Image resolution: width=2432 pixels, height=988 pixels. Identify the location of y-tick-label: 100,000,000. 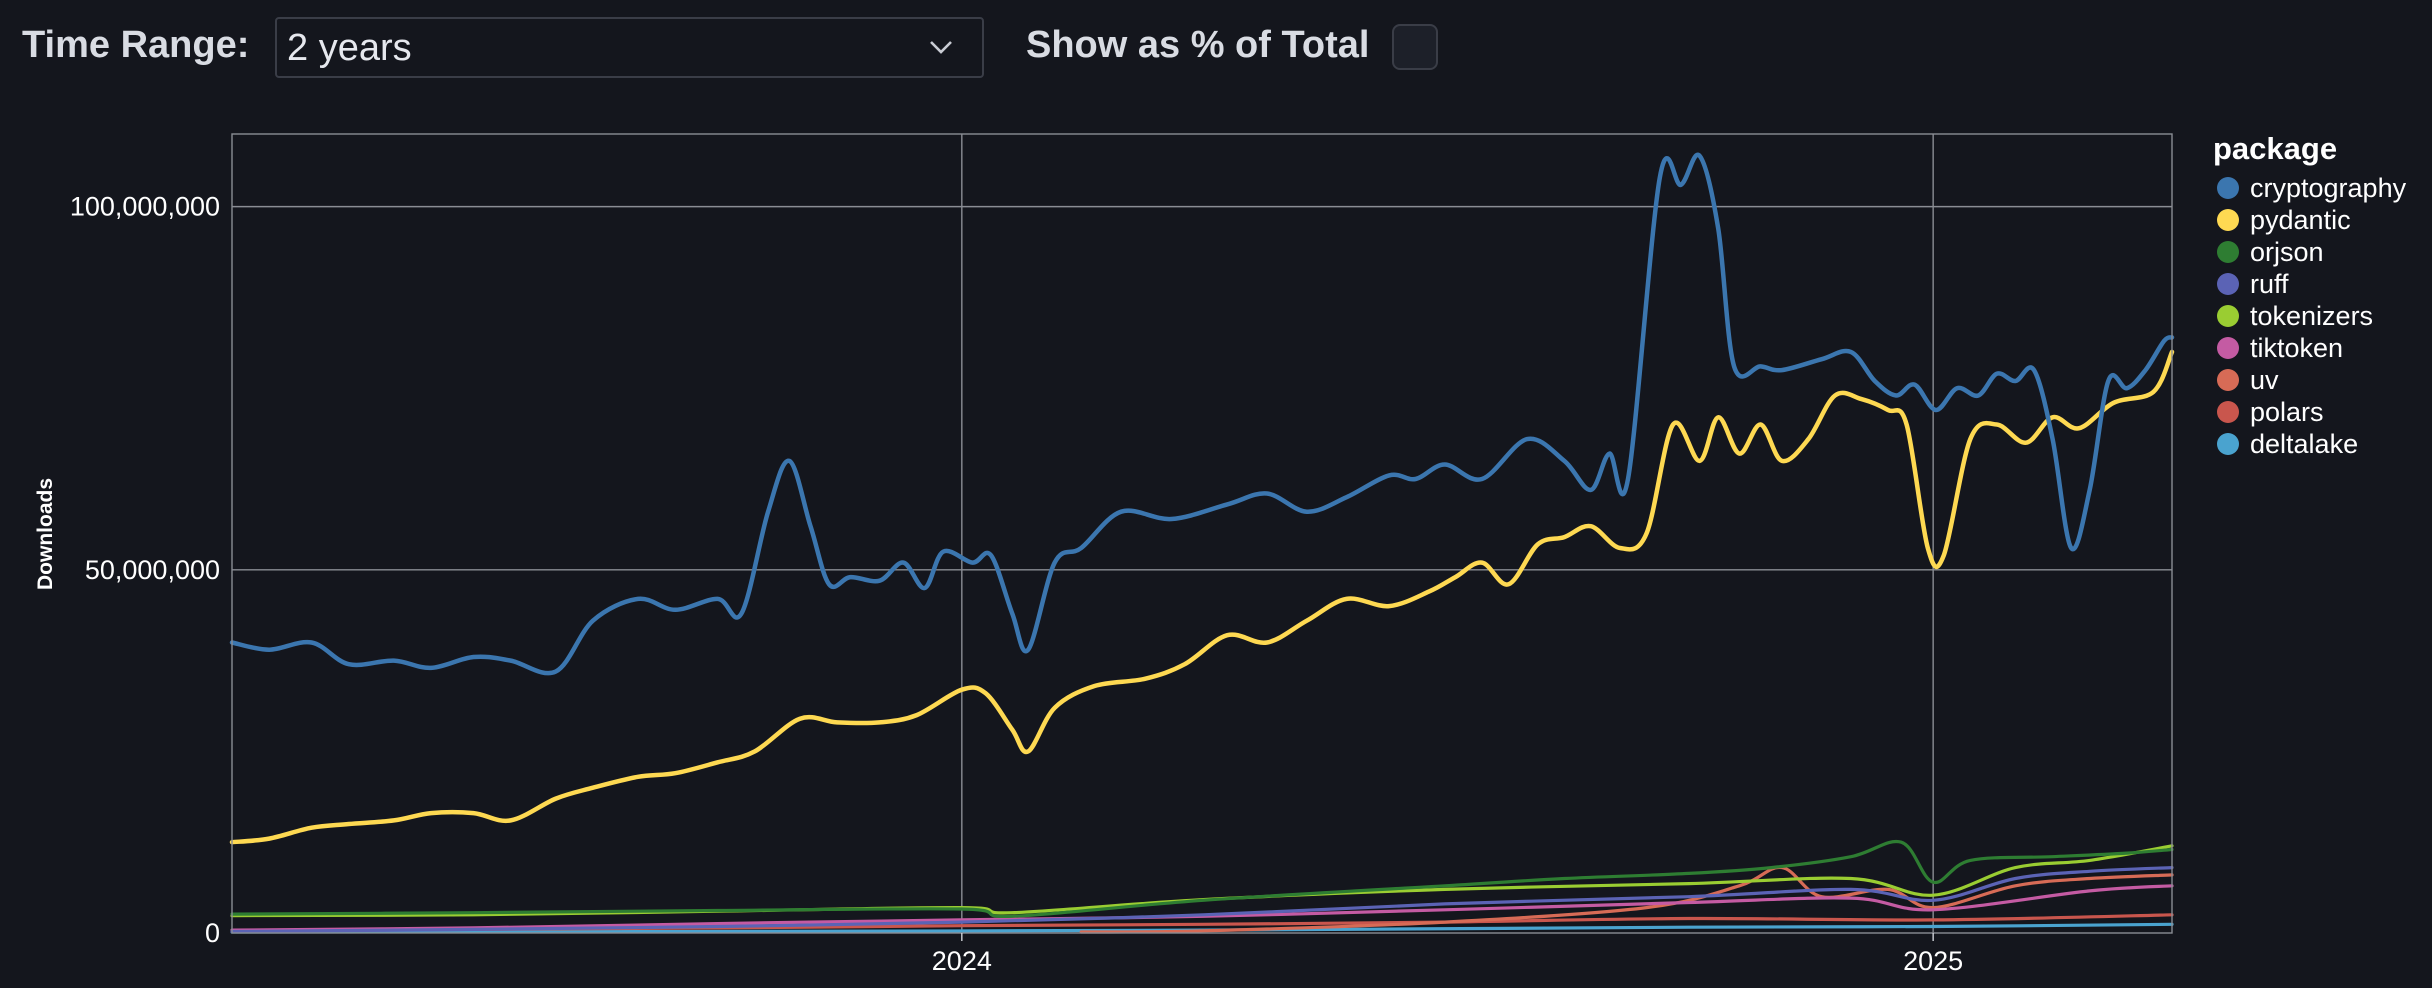
(145, 207).